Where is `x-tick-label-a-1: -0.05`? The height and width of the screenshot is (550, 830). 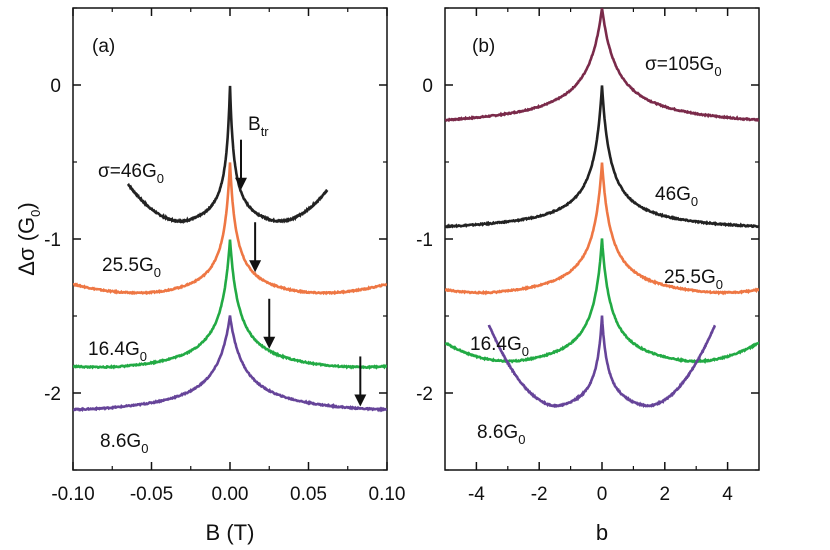
x-tick-label-a-1: -0.05 is located at coordinates (151, 494).